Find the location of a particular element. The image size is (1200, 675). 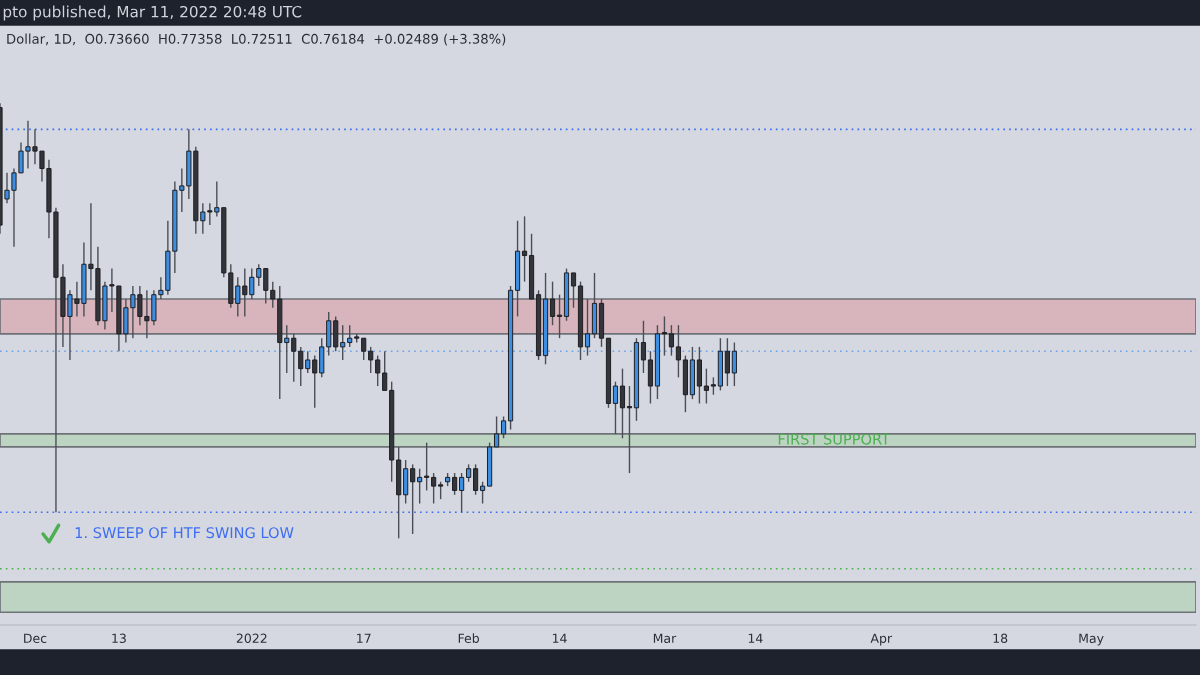

chart-title: pto published, Mar 11, 2022 20:48 UTC is located at coordinates (152, 13).